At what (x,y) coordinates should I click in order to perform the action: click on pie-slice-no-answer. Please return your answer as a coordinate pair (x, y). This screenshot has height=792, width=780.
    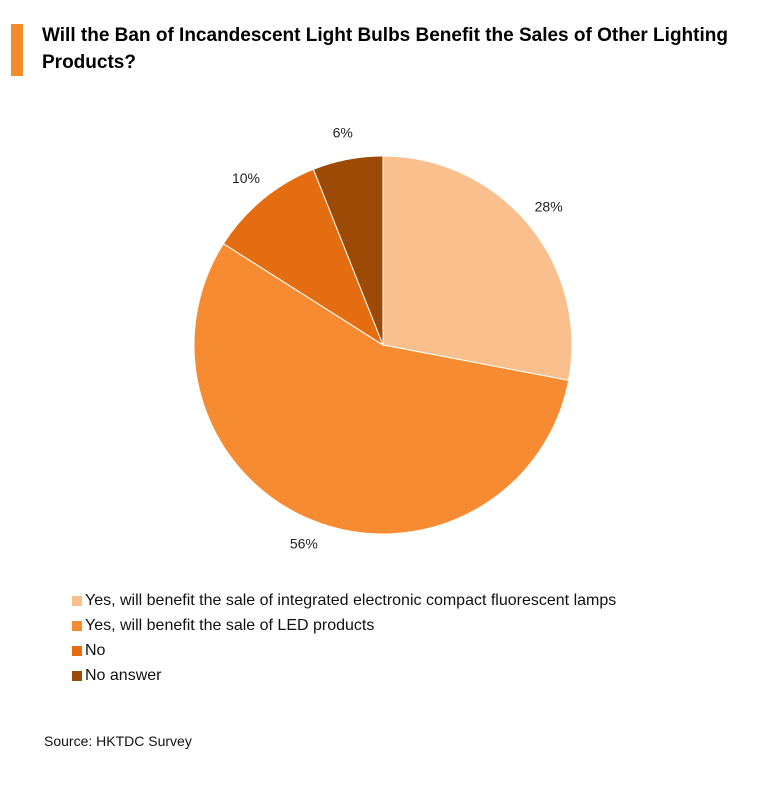
    Looking at the image, I should click on (348, 250).